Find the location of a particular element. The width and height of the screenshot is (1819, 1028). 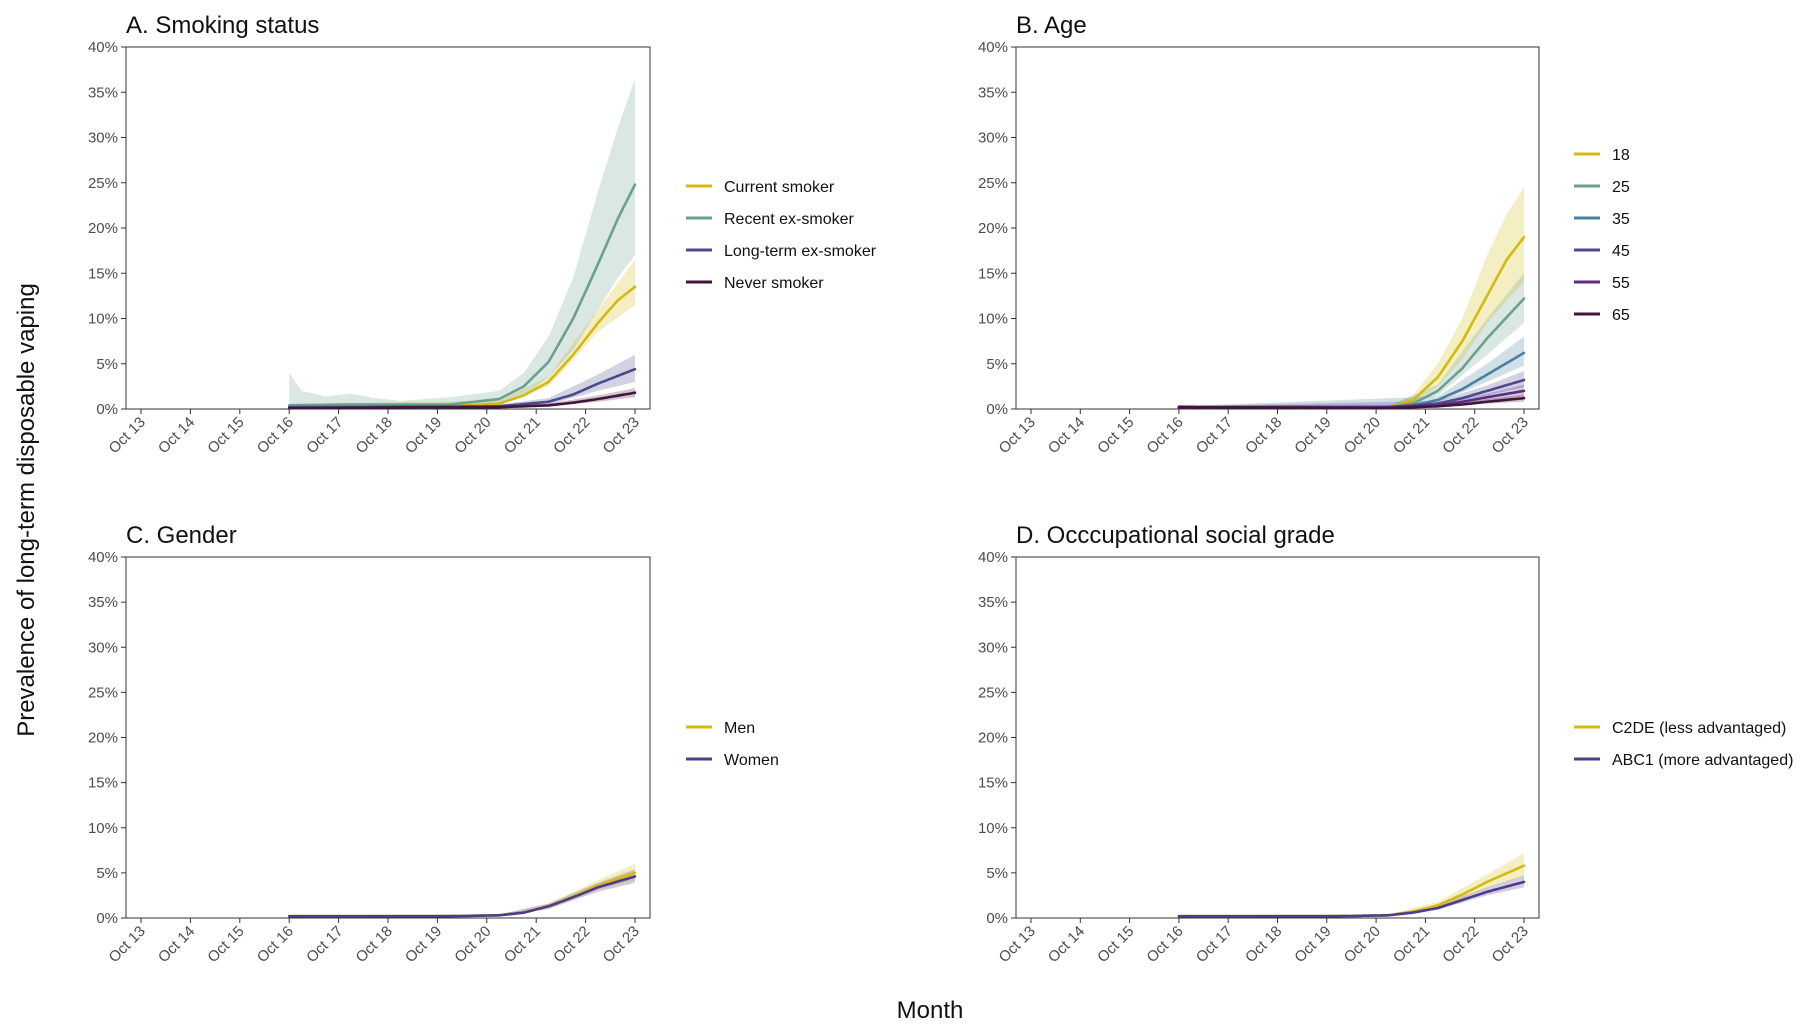

legend-label: Men is located at coordinates (739, 728).